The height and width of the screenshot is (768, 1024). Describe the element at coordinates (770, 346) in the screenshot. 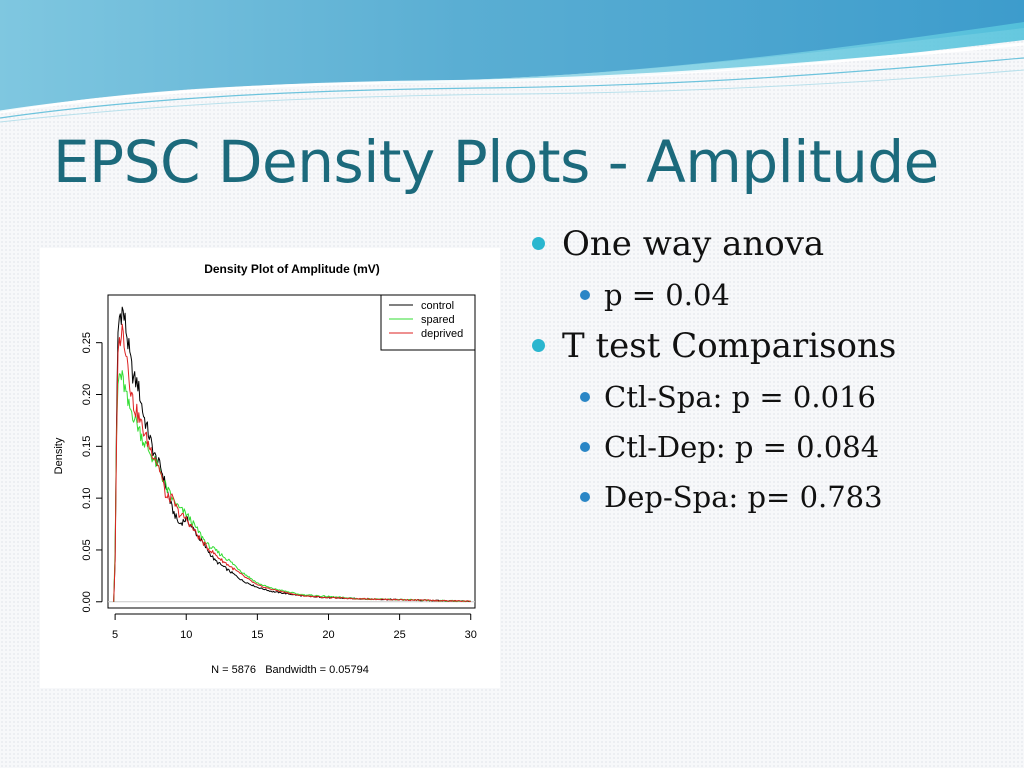

I see `bullet-ttest: T test Comparisons` at that location.